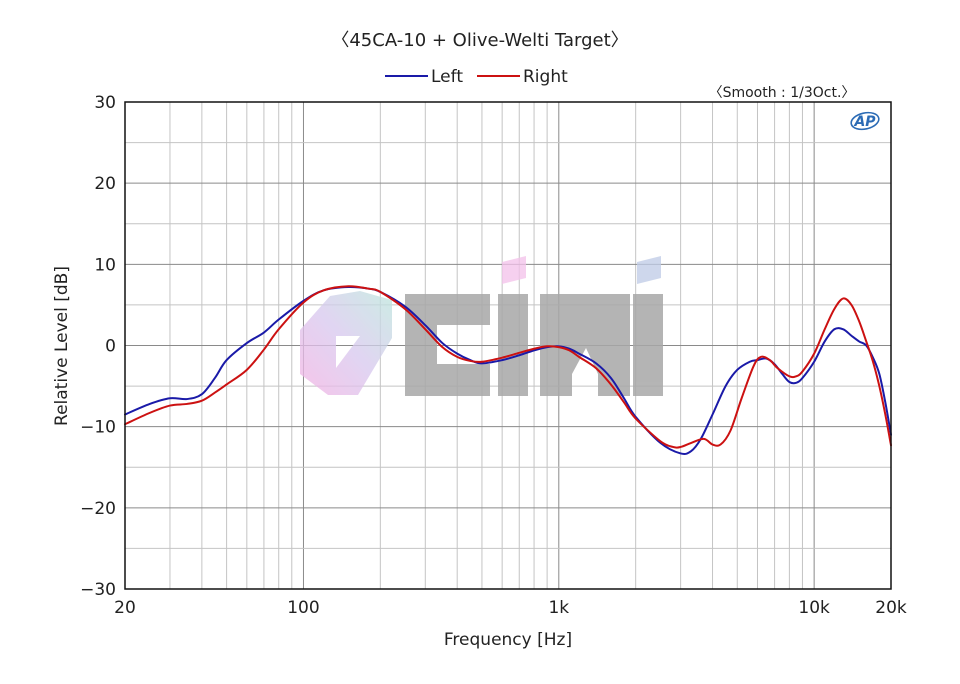  Describe the element at coordinates (125, 608) in the screenshot. I see `x-tick-label: 20` at that location.